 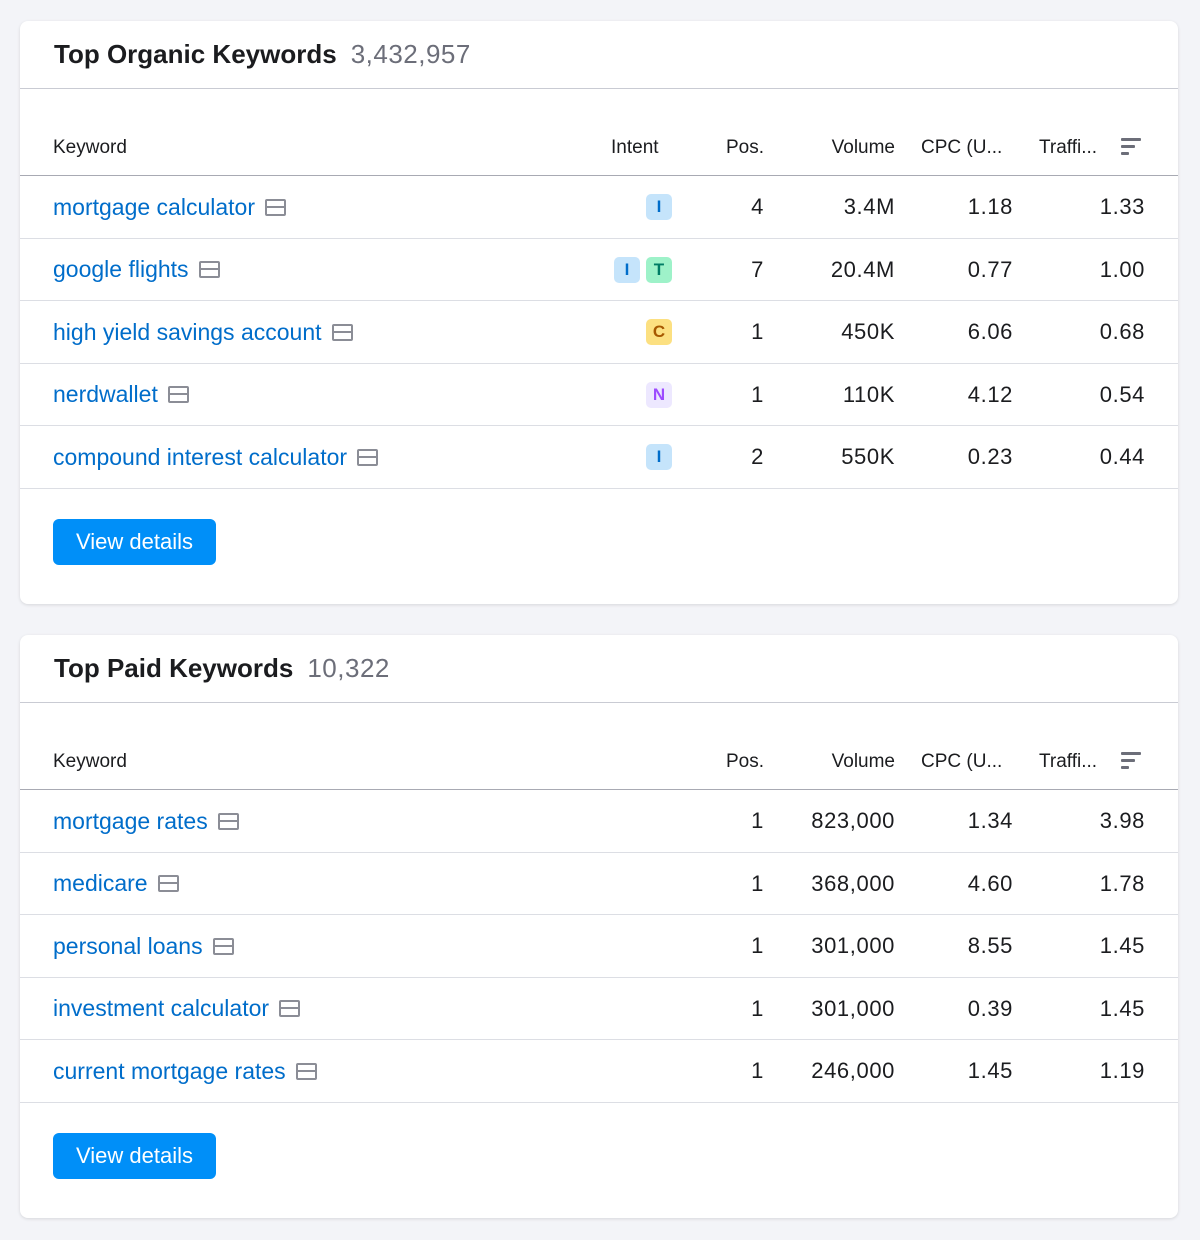 I want to click on traffic-value: 0.44, so click(x=1122, y=456).